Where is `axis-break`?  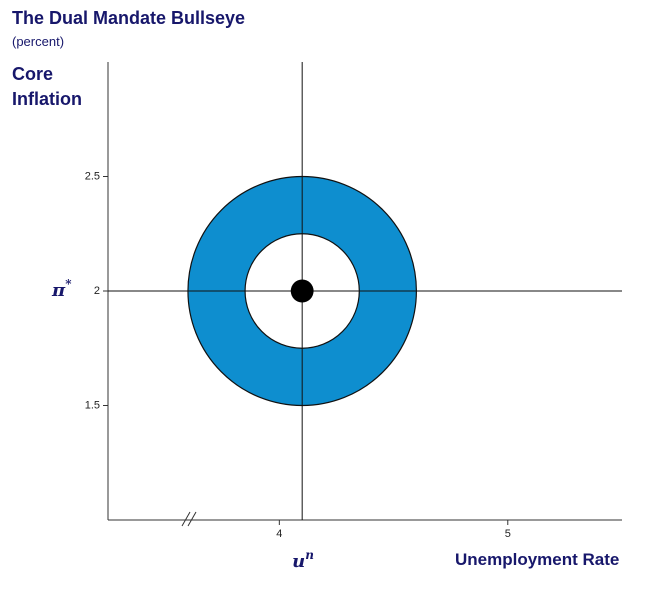 axis-break is located at coordinates (189, 519).